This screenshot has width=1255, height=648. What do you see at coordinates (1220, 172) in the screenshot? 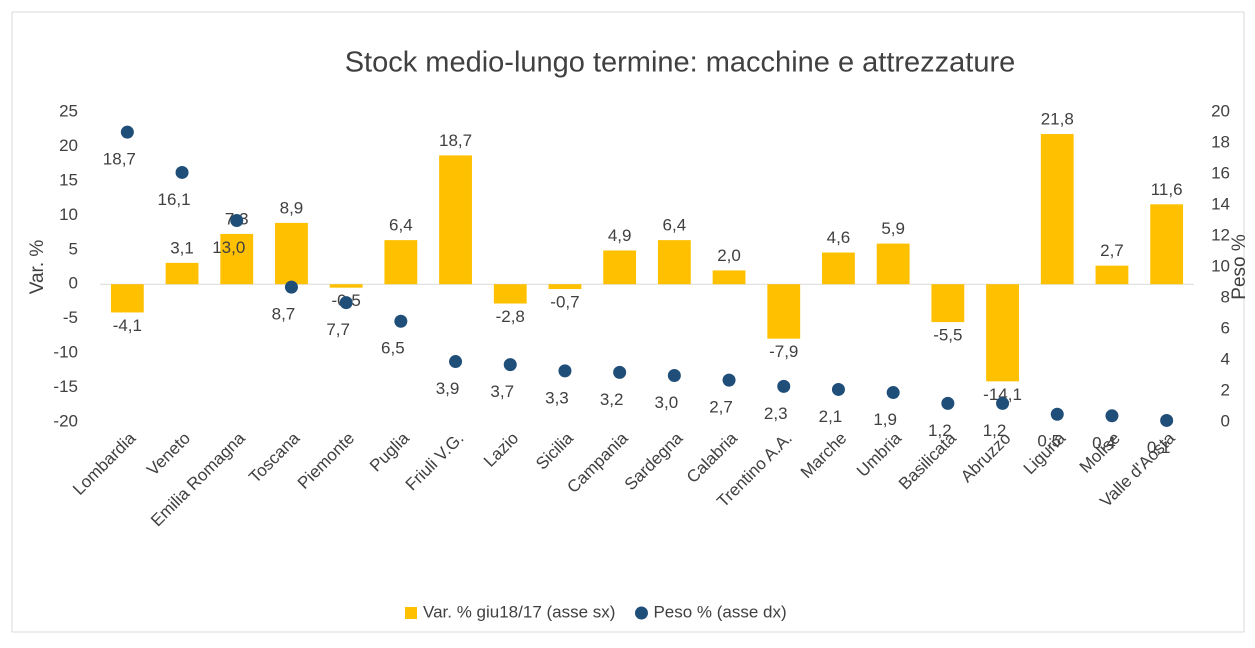
I see `y2-tick-label: 16` at bounding box center [1220, 172].